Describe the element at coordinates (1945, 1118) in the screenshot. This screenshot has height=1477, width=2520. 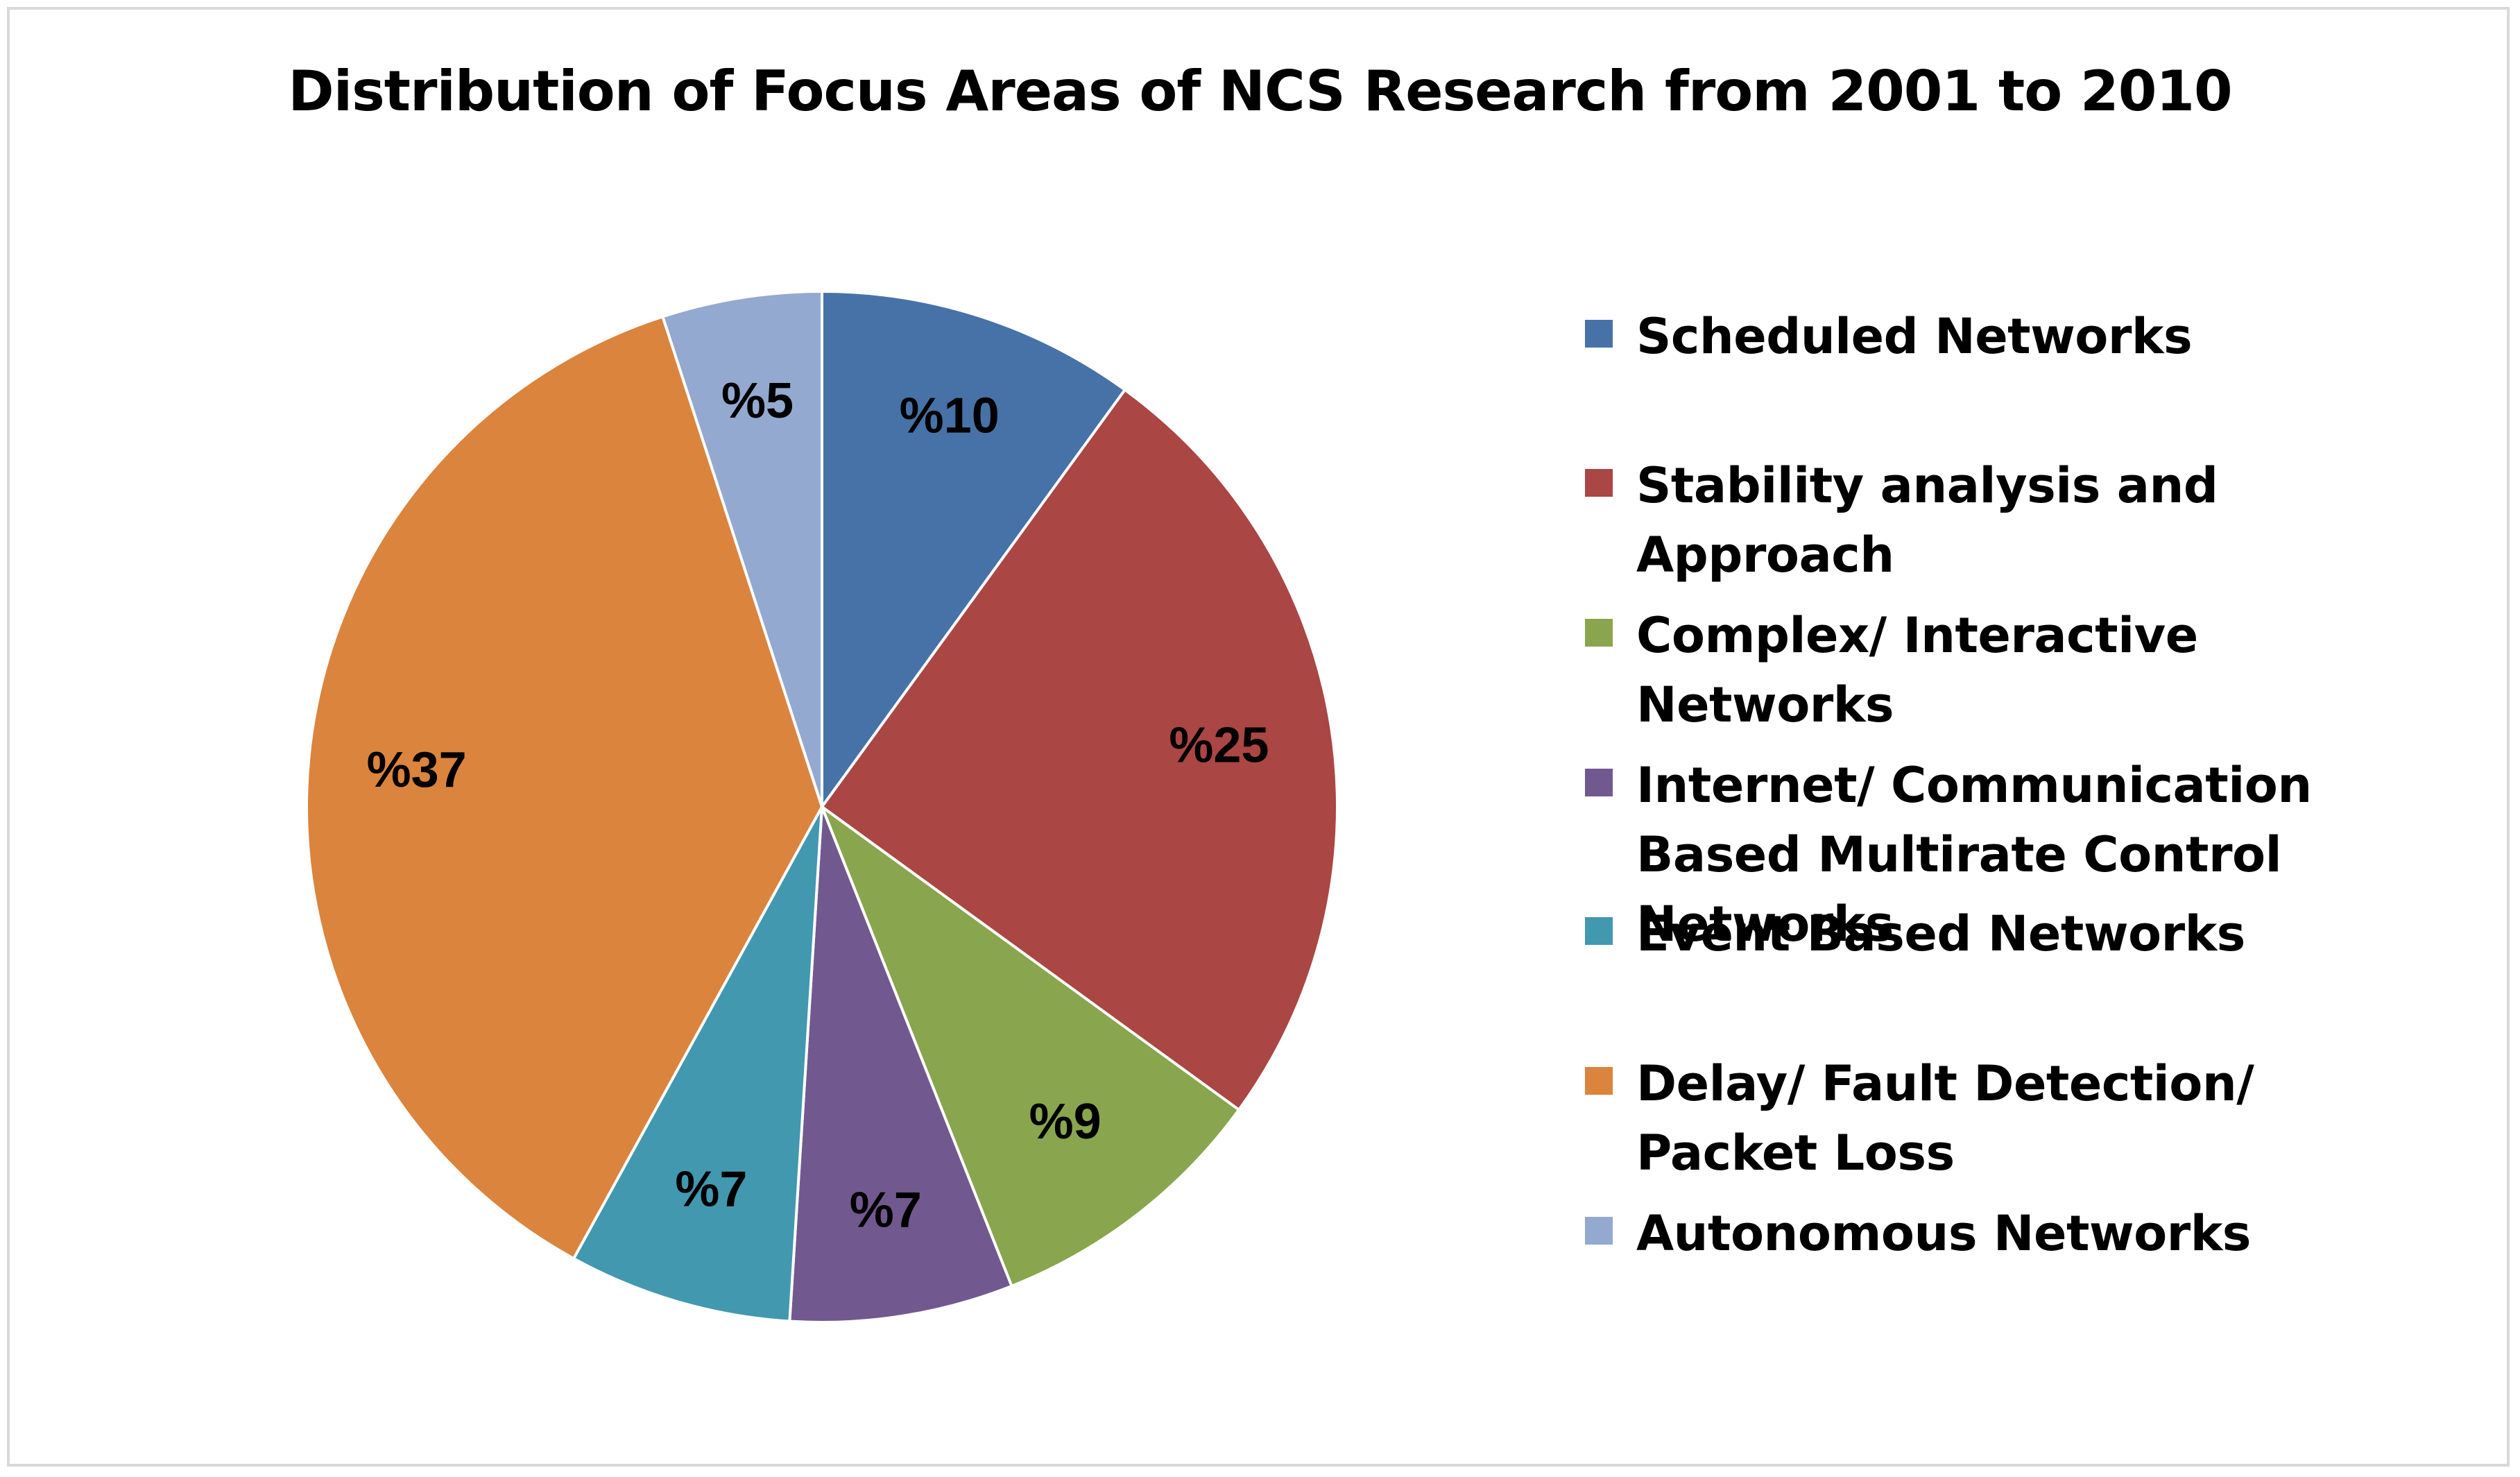
I see `legend-label: Delay/ Fault Detection/ Packet Loss` at that location.